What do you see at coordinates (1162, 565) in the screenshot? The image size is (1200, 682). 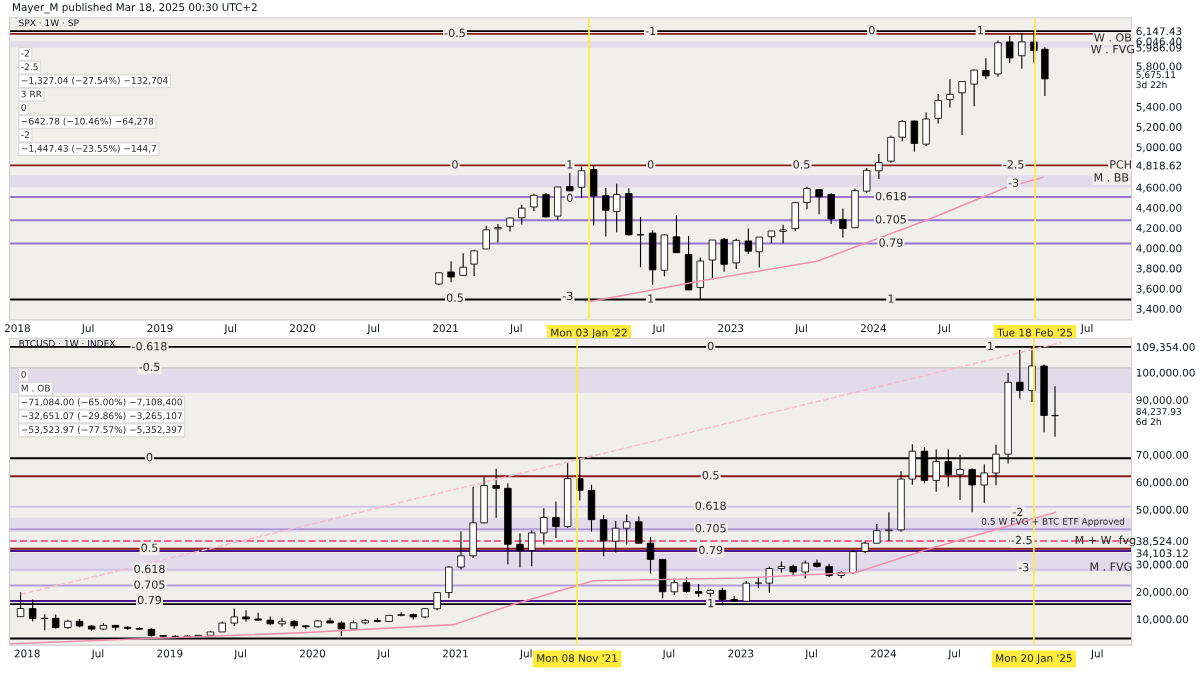 I see `y-tick-label: 30,000.00` at bounding box center [1162, 565].